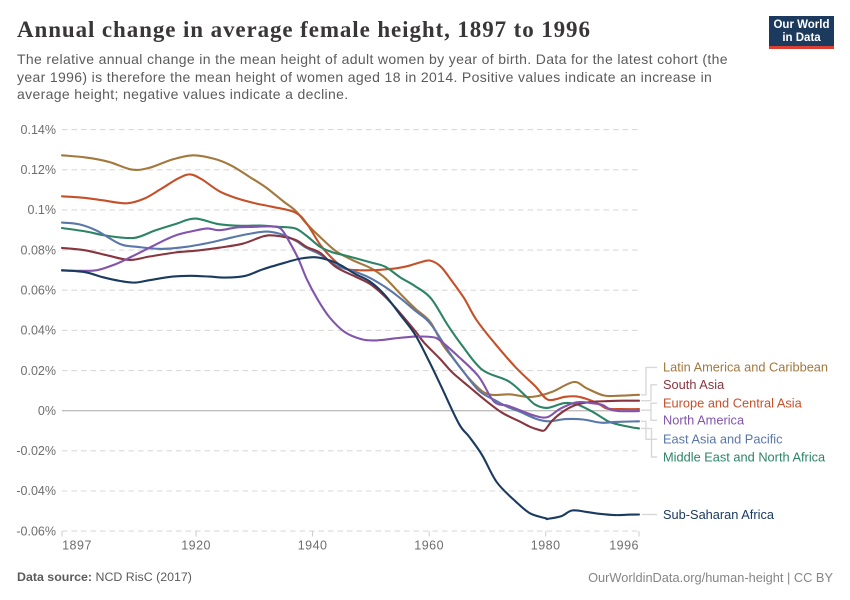  What do you see at coordinates (47, 411) in the screenshot?
I see `svg-text: 0%` at bounding box center [47, 411].